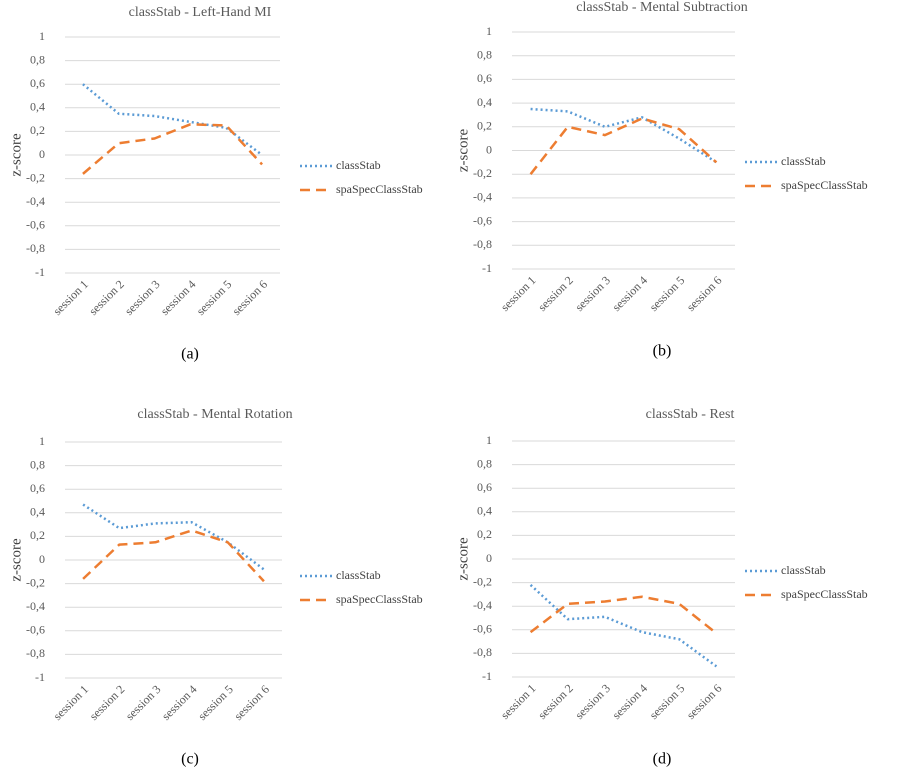  What do you see at coordinates (214, 414) in the screenshot?
I see `chart-title: classStab - Mental Rotation` at bounding box center [214, 414].